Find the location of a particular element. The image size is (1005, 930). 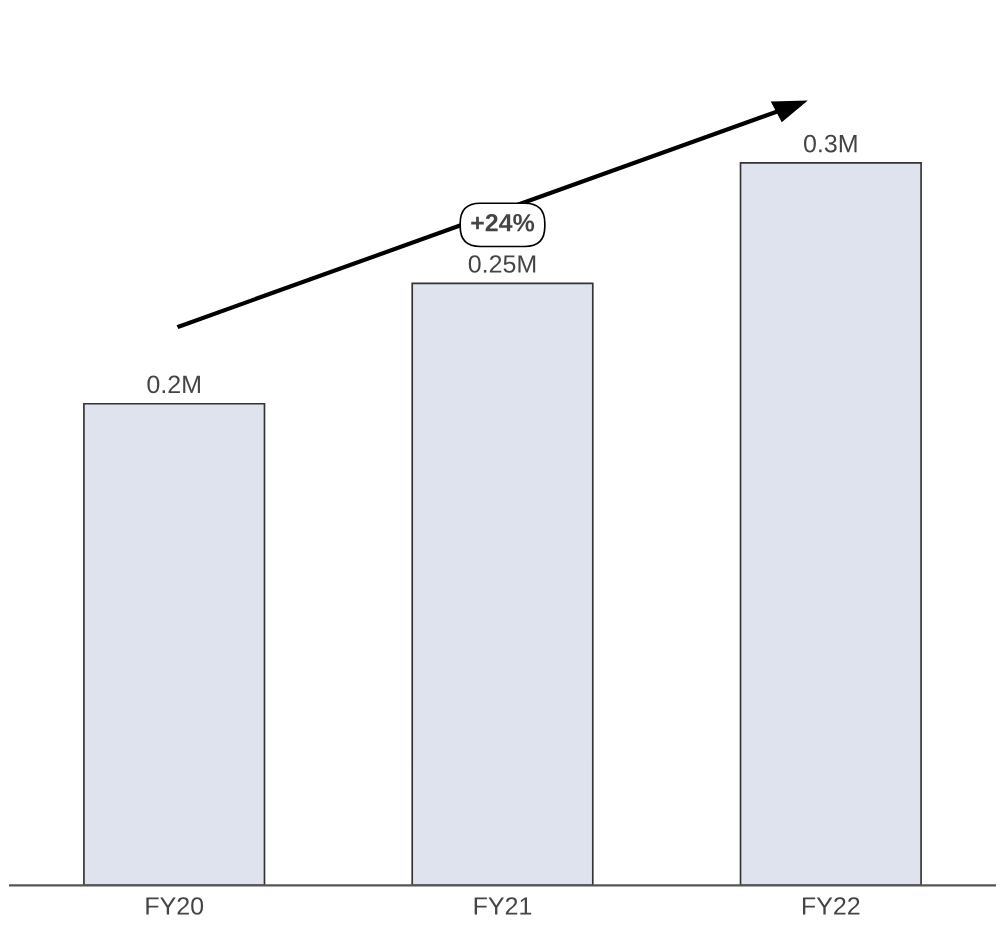

x-tick-label: FY20 is located at coordinates (175, 906).